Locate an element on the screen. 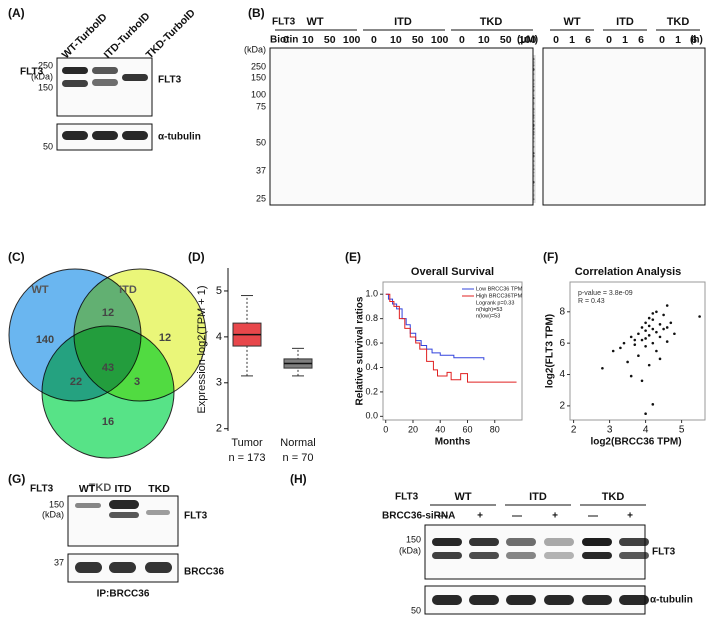 The height and width of the screenshot is (629, 709). lane-label: WT is located at coordinates (87, 489).